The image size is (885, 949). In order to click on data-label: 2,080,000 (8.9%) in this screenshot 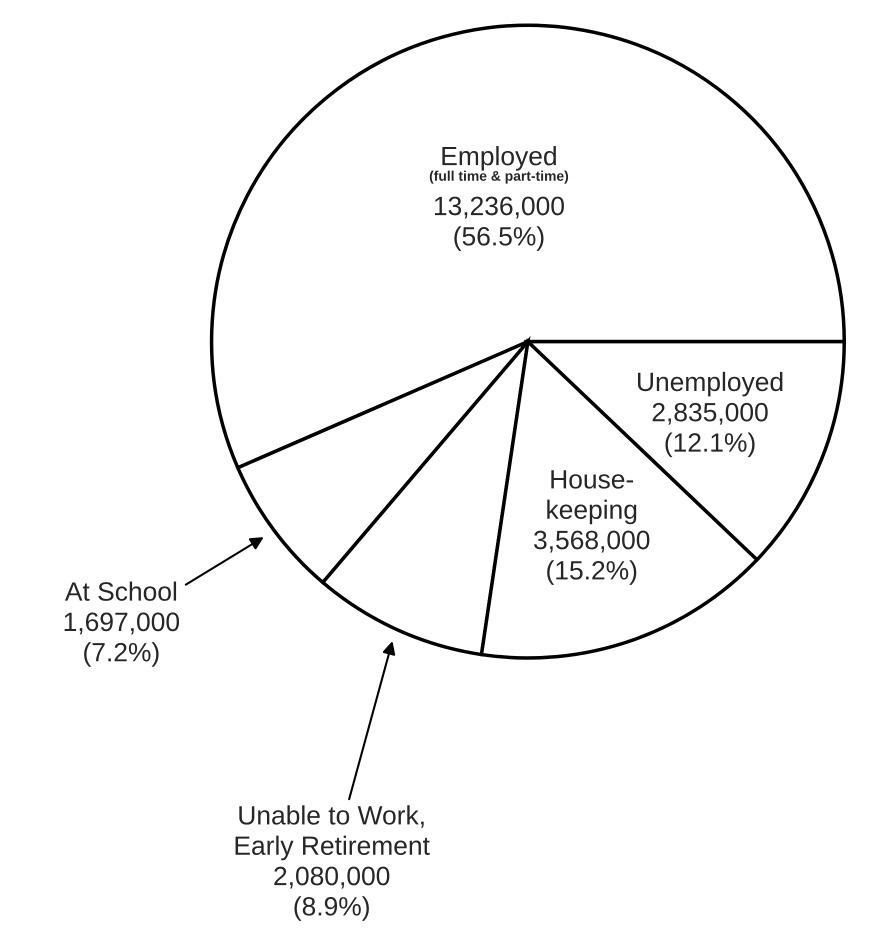, I will do `click(332, 893)`.